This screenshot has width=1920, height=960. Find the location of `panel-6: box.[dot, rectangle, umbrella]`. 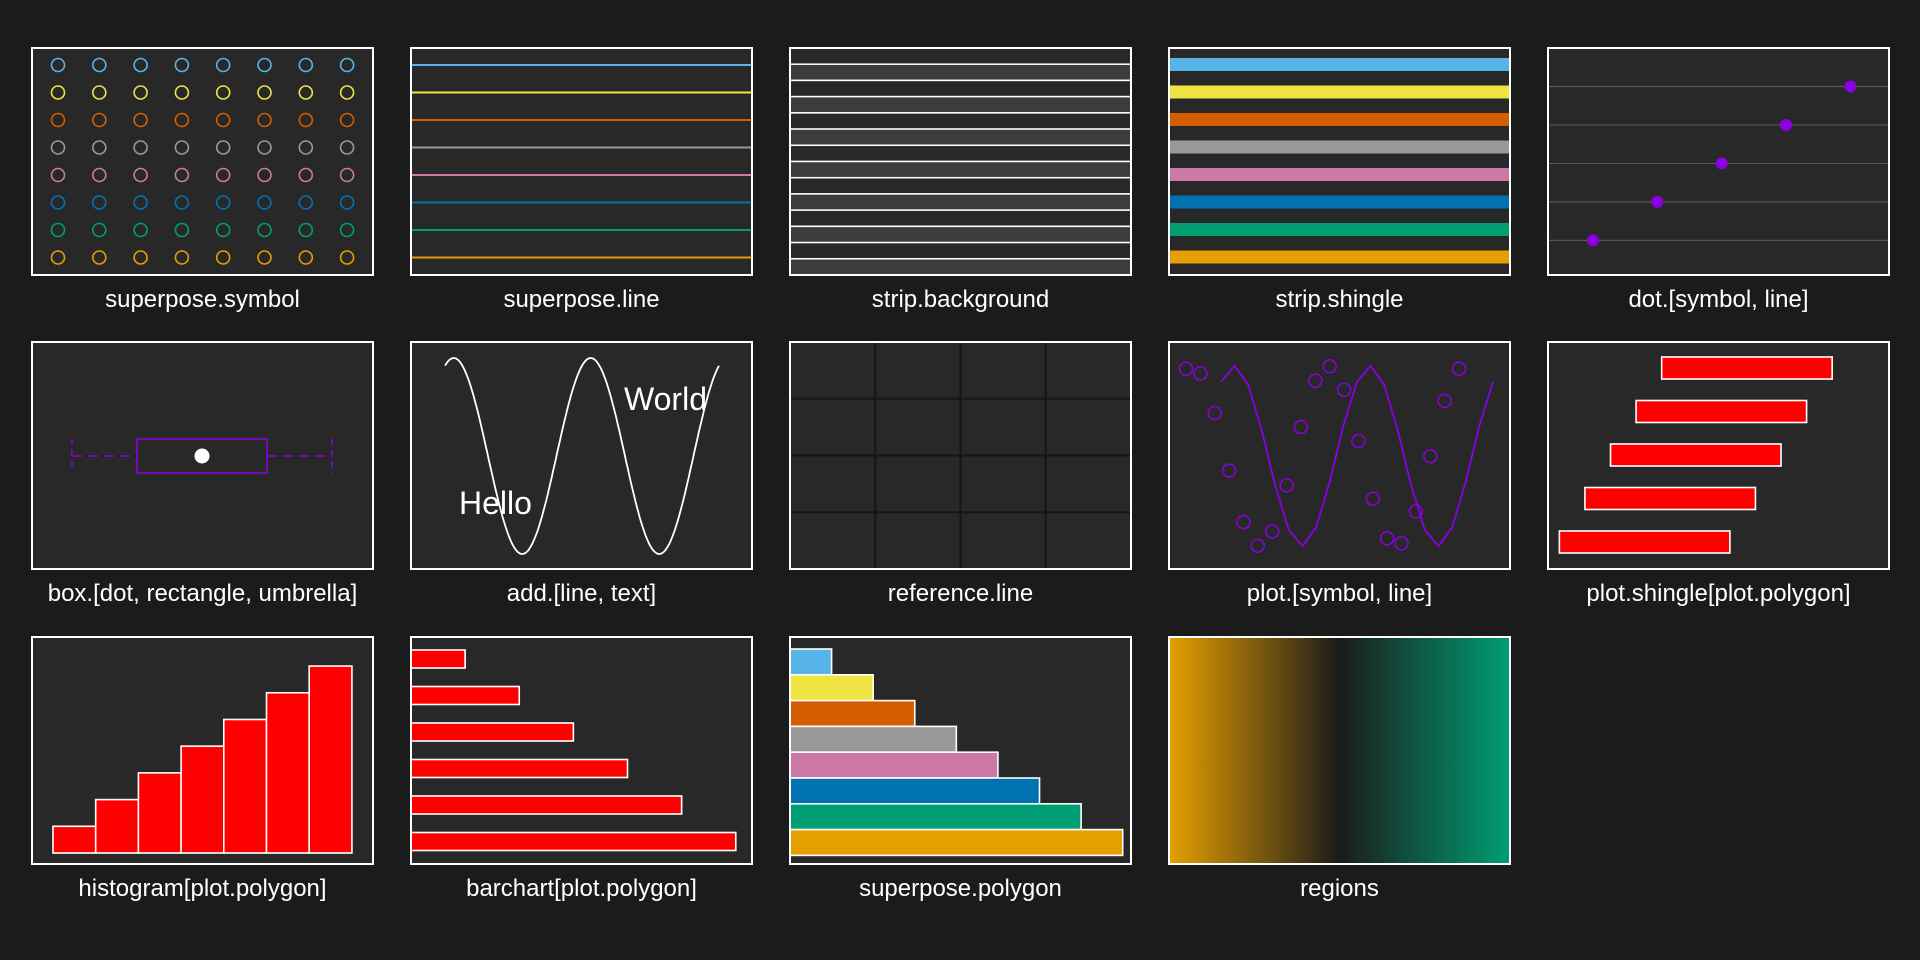

panel-6: box.[dot, rectangle, umbrella] is located at coordinates (202, 474).